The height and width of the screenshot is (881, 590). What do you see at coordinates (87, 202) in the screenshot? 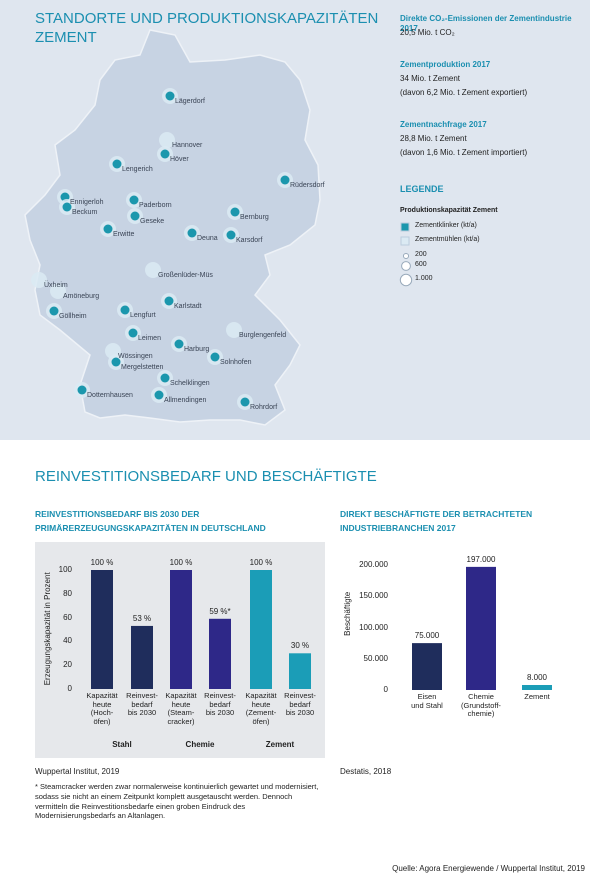
I see `site-label: Ennigerloh` at bounding box center [87, 202].